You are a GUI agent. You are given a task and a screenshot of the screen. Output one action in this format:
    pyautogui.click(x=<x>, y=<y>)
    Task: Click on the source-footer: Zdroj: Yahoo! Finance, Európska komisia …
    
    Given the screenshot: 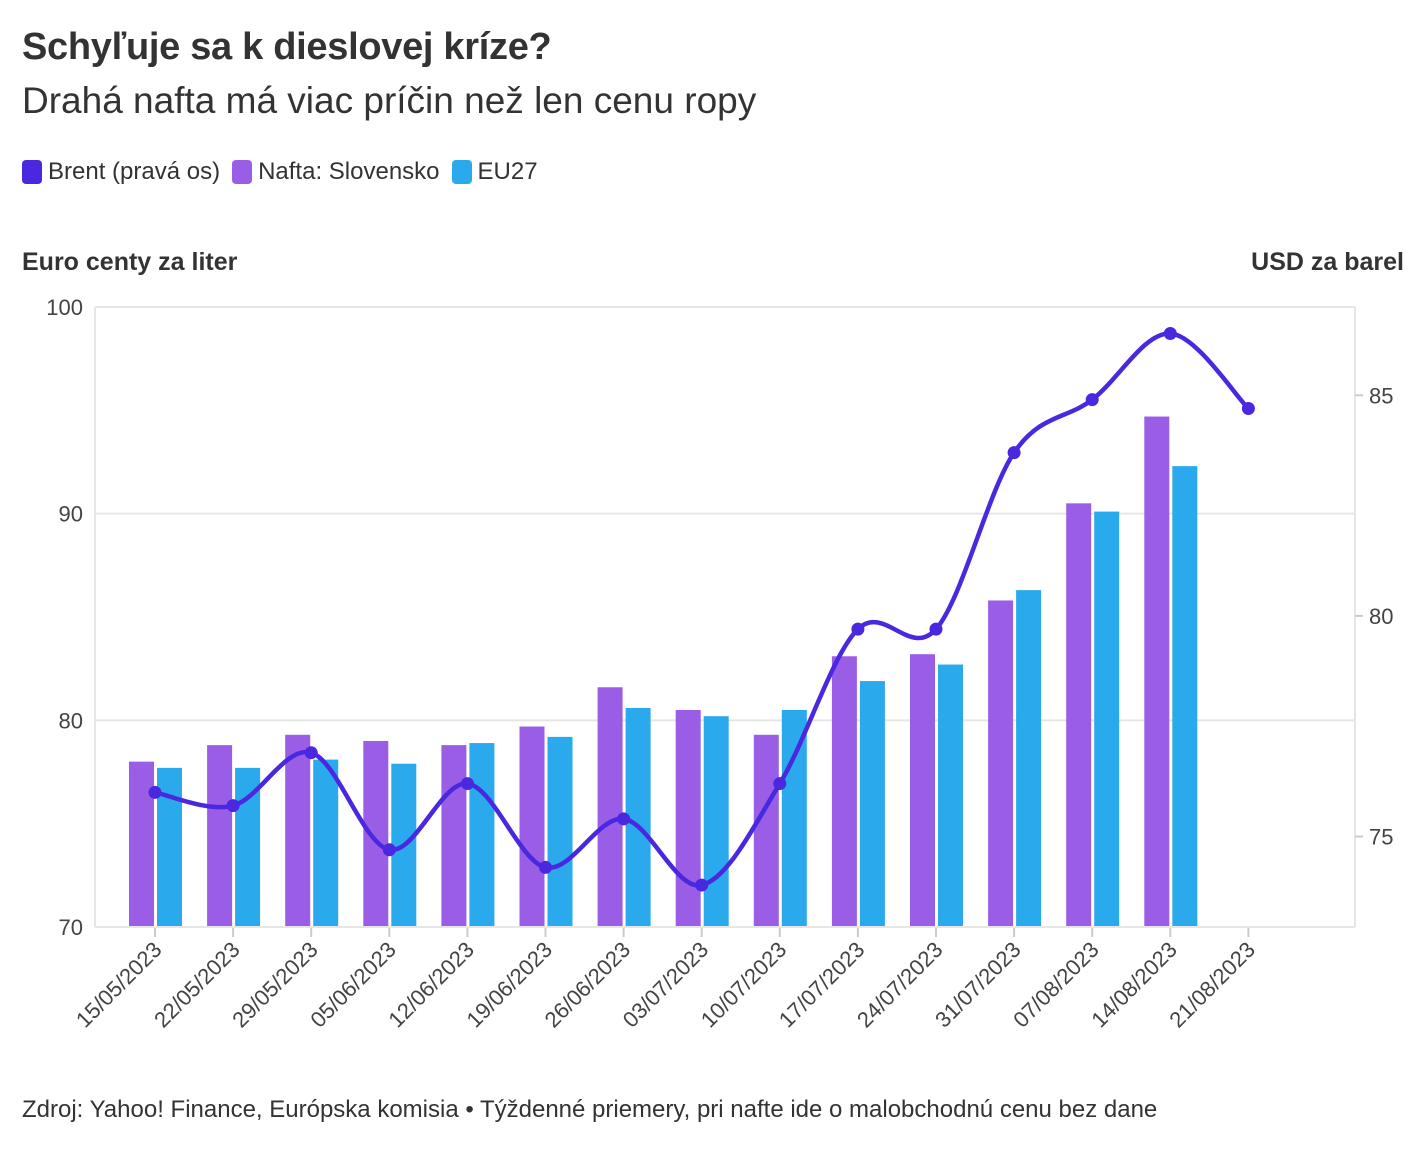 What is the action you would take?
    pyautogui.click(x=590, y=1109)
    